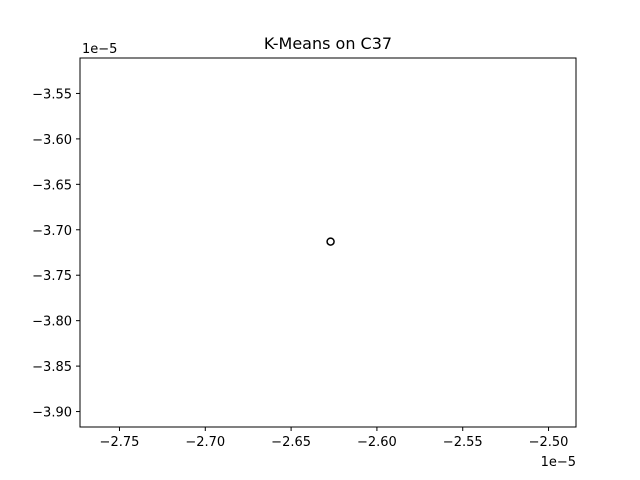 This screenshot has height=480, width=640. What do you see at coordinates (52, 185) in the screenshot?
I see `y-tick-label: −3.65` at bounding box center [52, 185].